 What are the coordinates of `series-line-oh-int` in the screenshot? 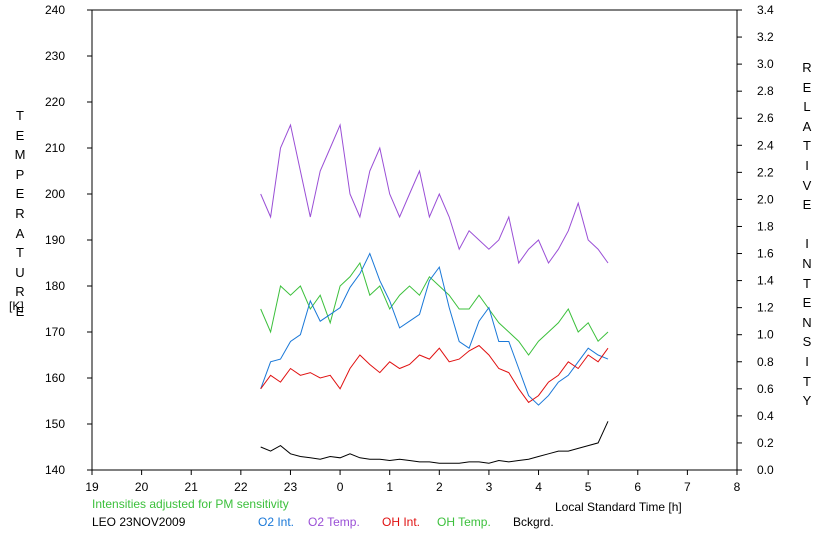 It's located at (434, 374).